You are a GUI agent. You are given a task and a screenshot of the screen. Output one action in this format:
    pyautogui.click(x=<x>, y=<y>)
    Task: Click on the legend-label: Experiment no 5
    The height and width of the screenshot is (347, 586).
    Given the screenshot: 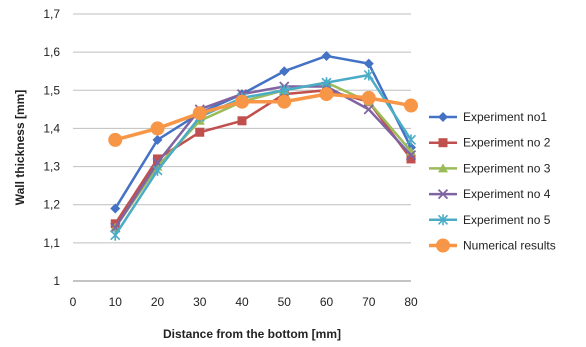 What is the action you would take?
    pyautogui.click(x=507, y=220)
    